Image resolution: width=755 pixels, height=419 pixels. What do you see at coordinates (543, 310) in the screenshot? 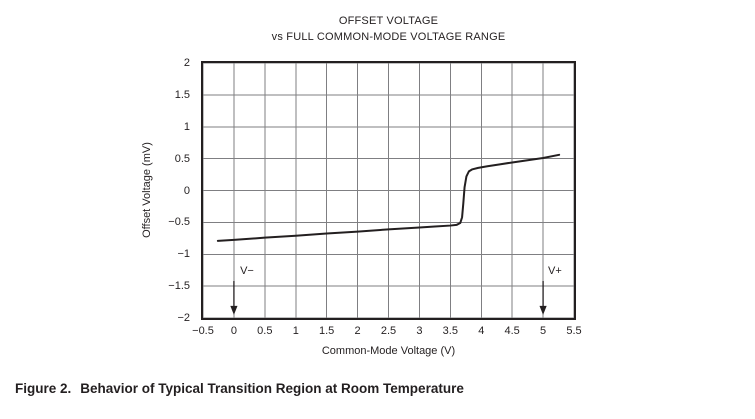
I see `v-plus-arrowhead-icon` at bounding box center [543, 310].